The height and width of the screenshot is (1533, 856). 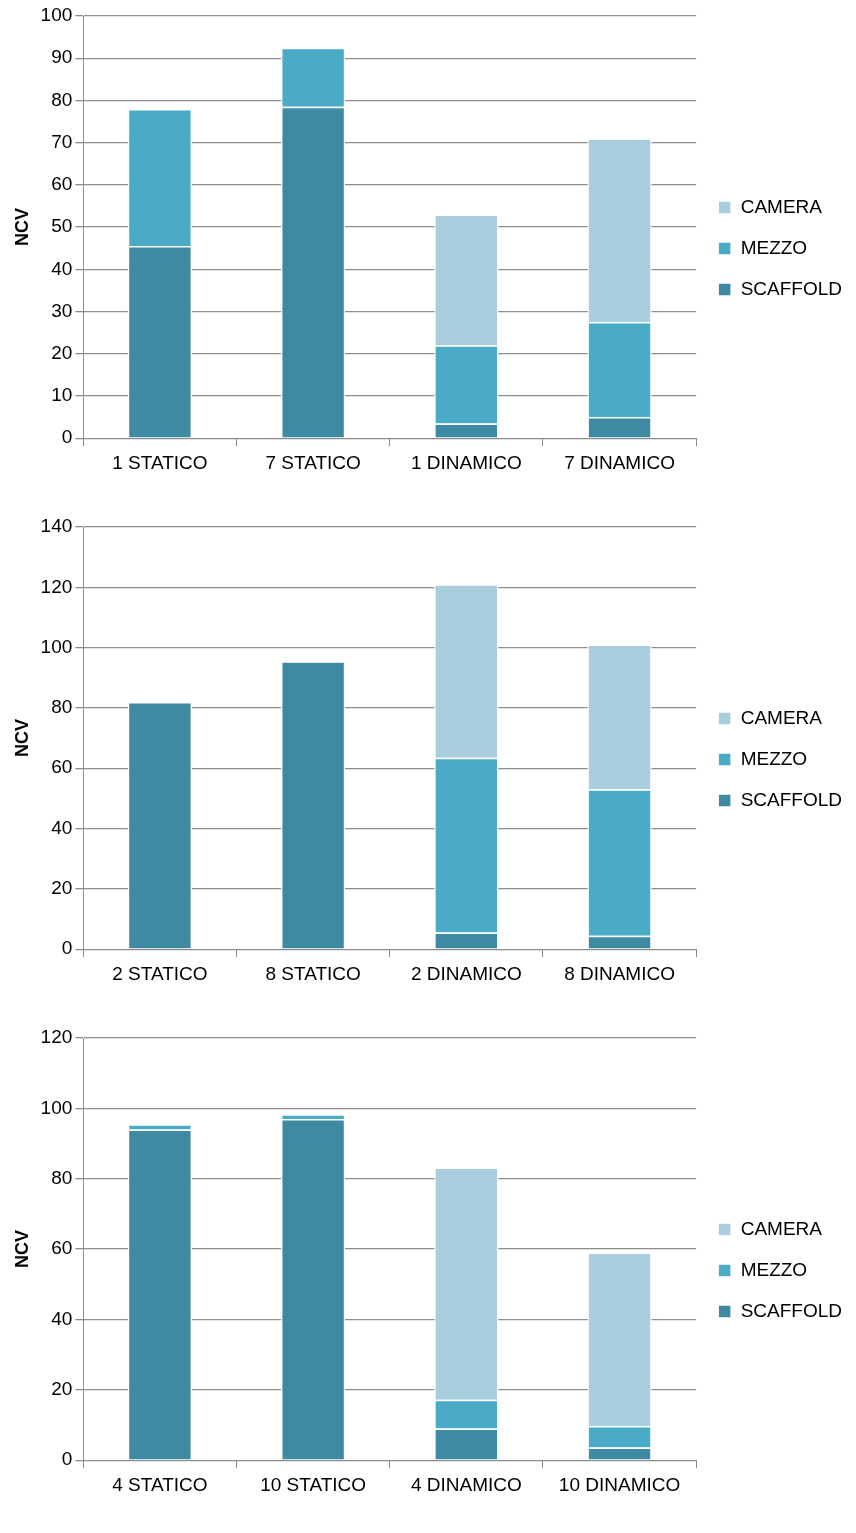 What do you see at coordinates (160, 973) in the screenshot?
I see `x-tick-label: 2 STATICO` at bounding box center [160, 973].